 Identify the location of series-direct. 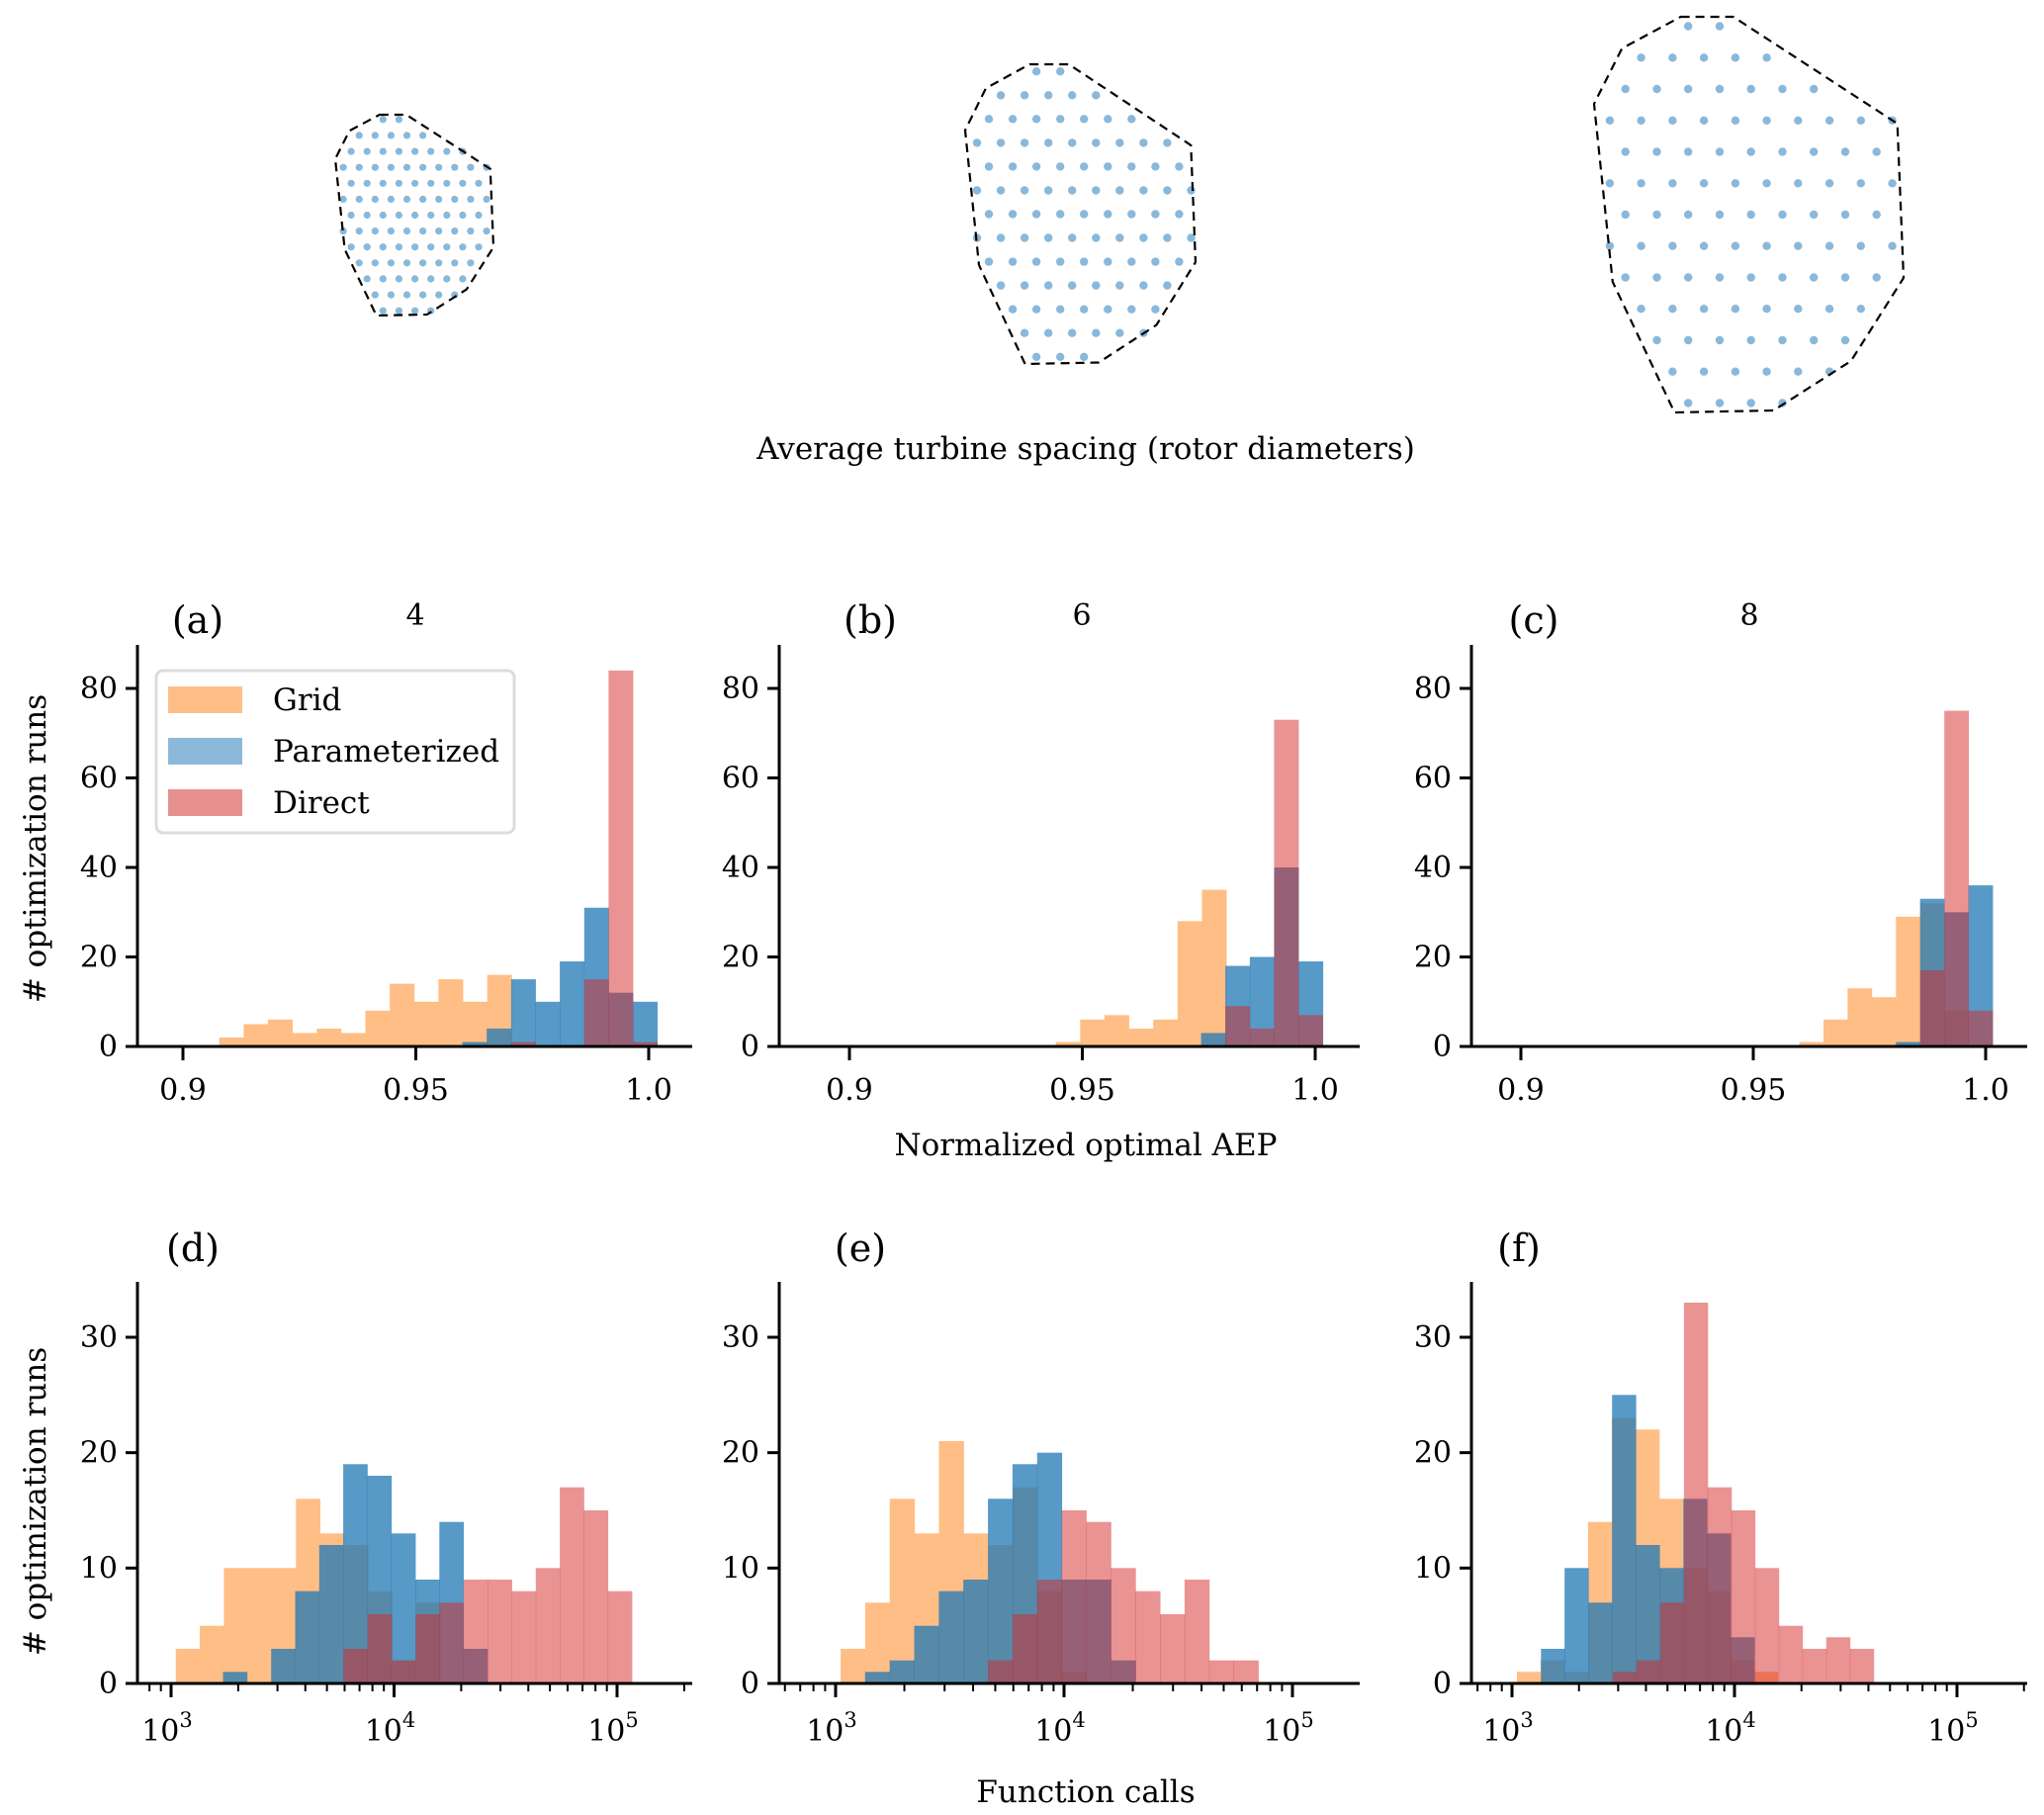
(488, 1585).